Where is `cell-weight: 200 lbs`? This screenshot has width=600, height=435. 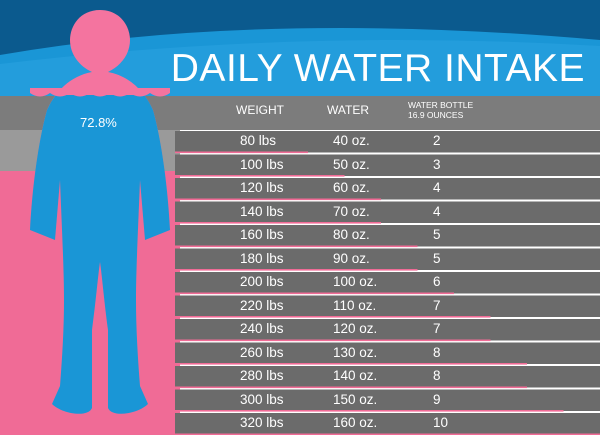 cell-weight: 200 lbs is located at coordinates (262, 281).